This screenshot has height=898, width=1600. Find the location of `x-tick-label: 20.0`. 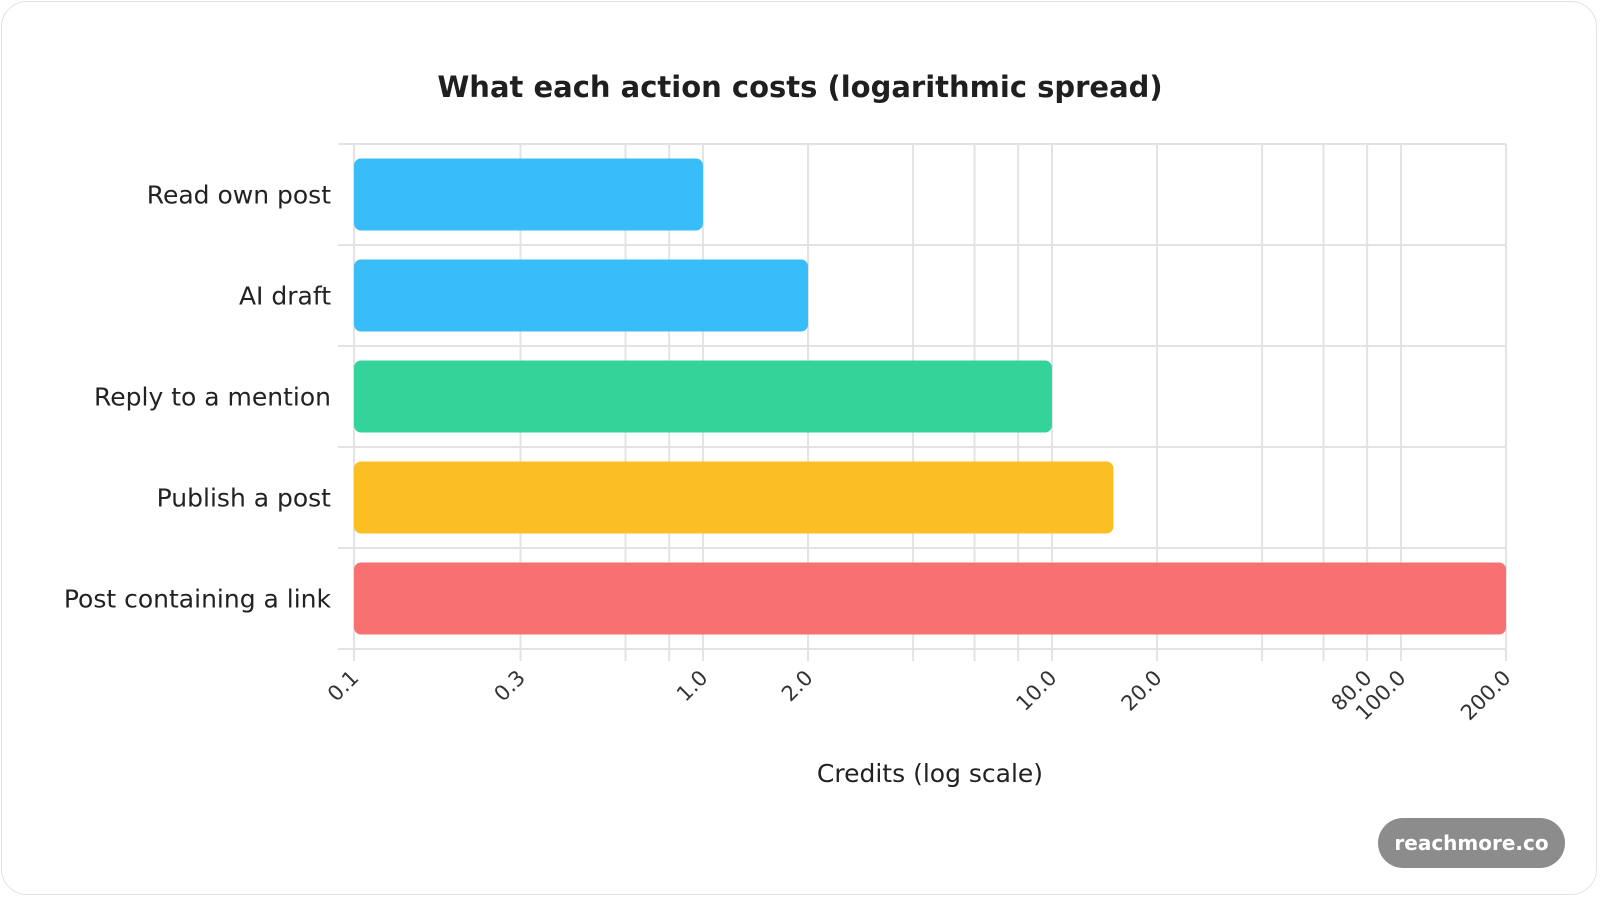

x-tick-label: 20.0 is located at coordinates (1142, 691).